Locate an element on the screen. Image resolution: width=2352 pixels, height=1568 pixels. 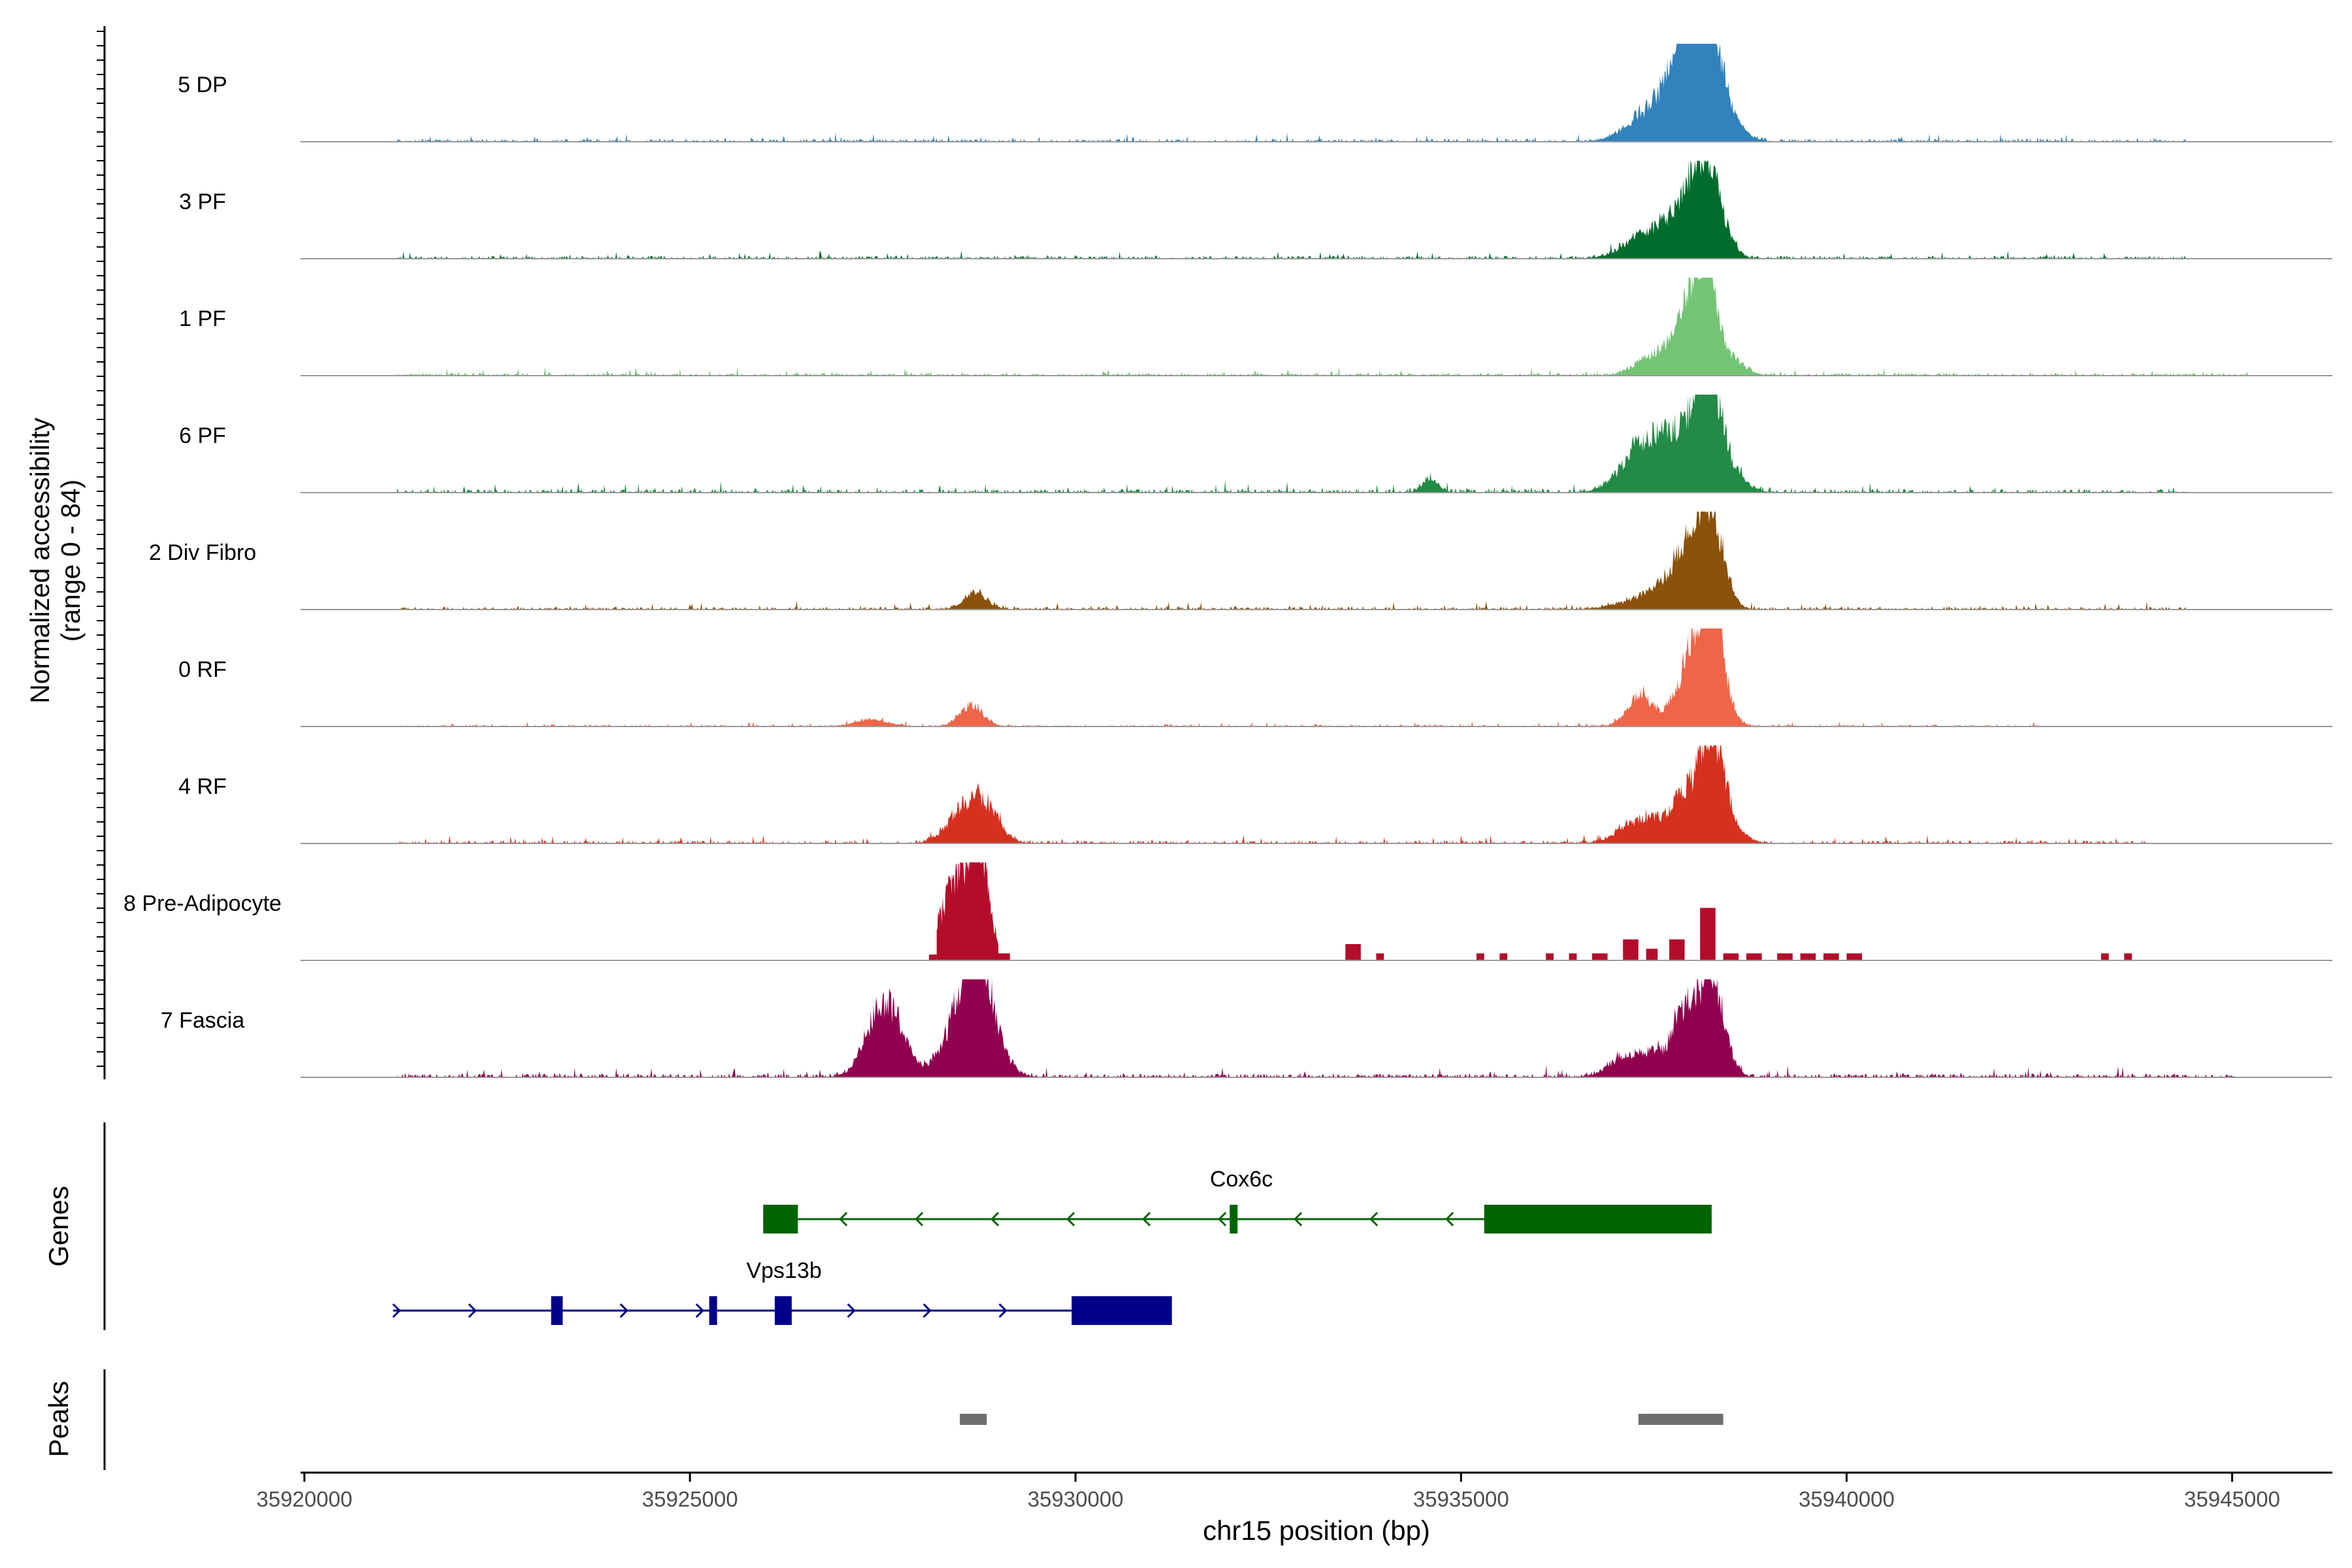
track-label: 4 RF is located at coordinates (202, 786).